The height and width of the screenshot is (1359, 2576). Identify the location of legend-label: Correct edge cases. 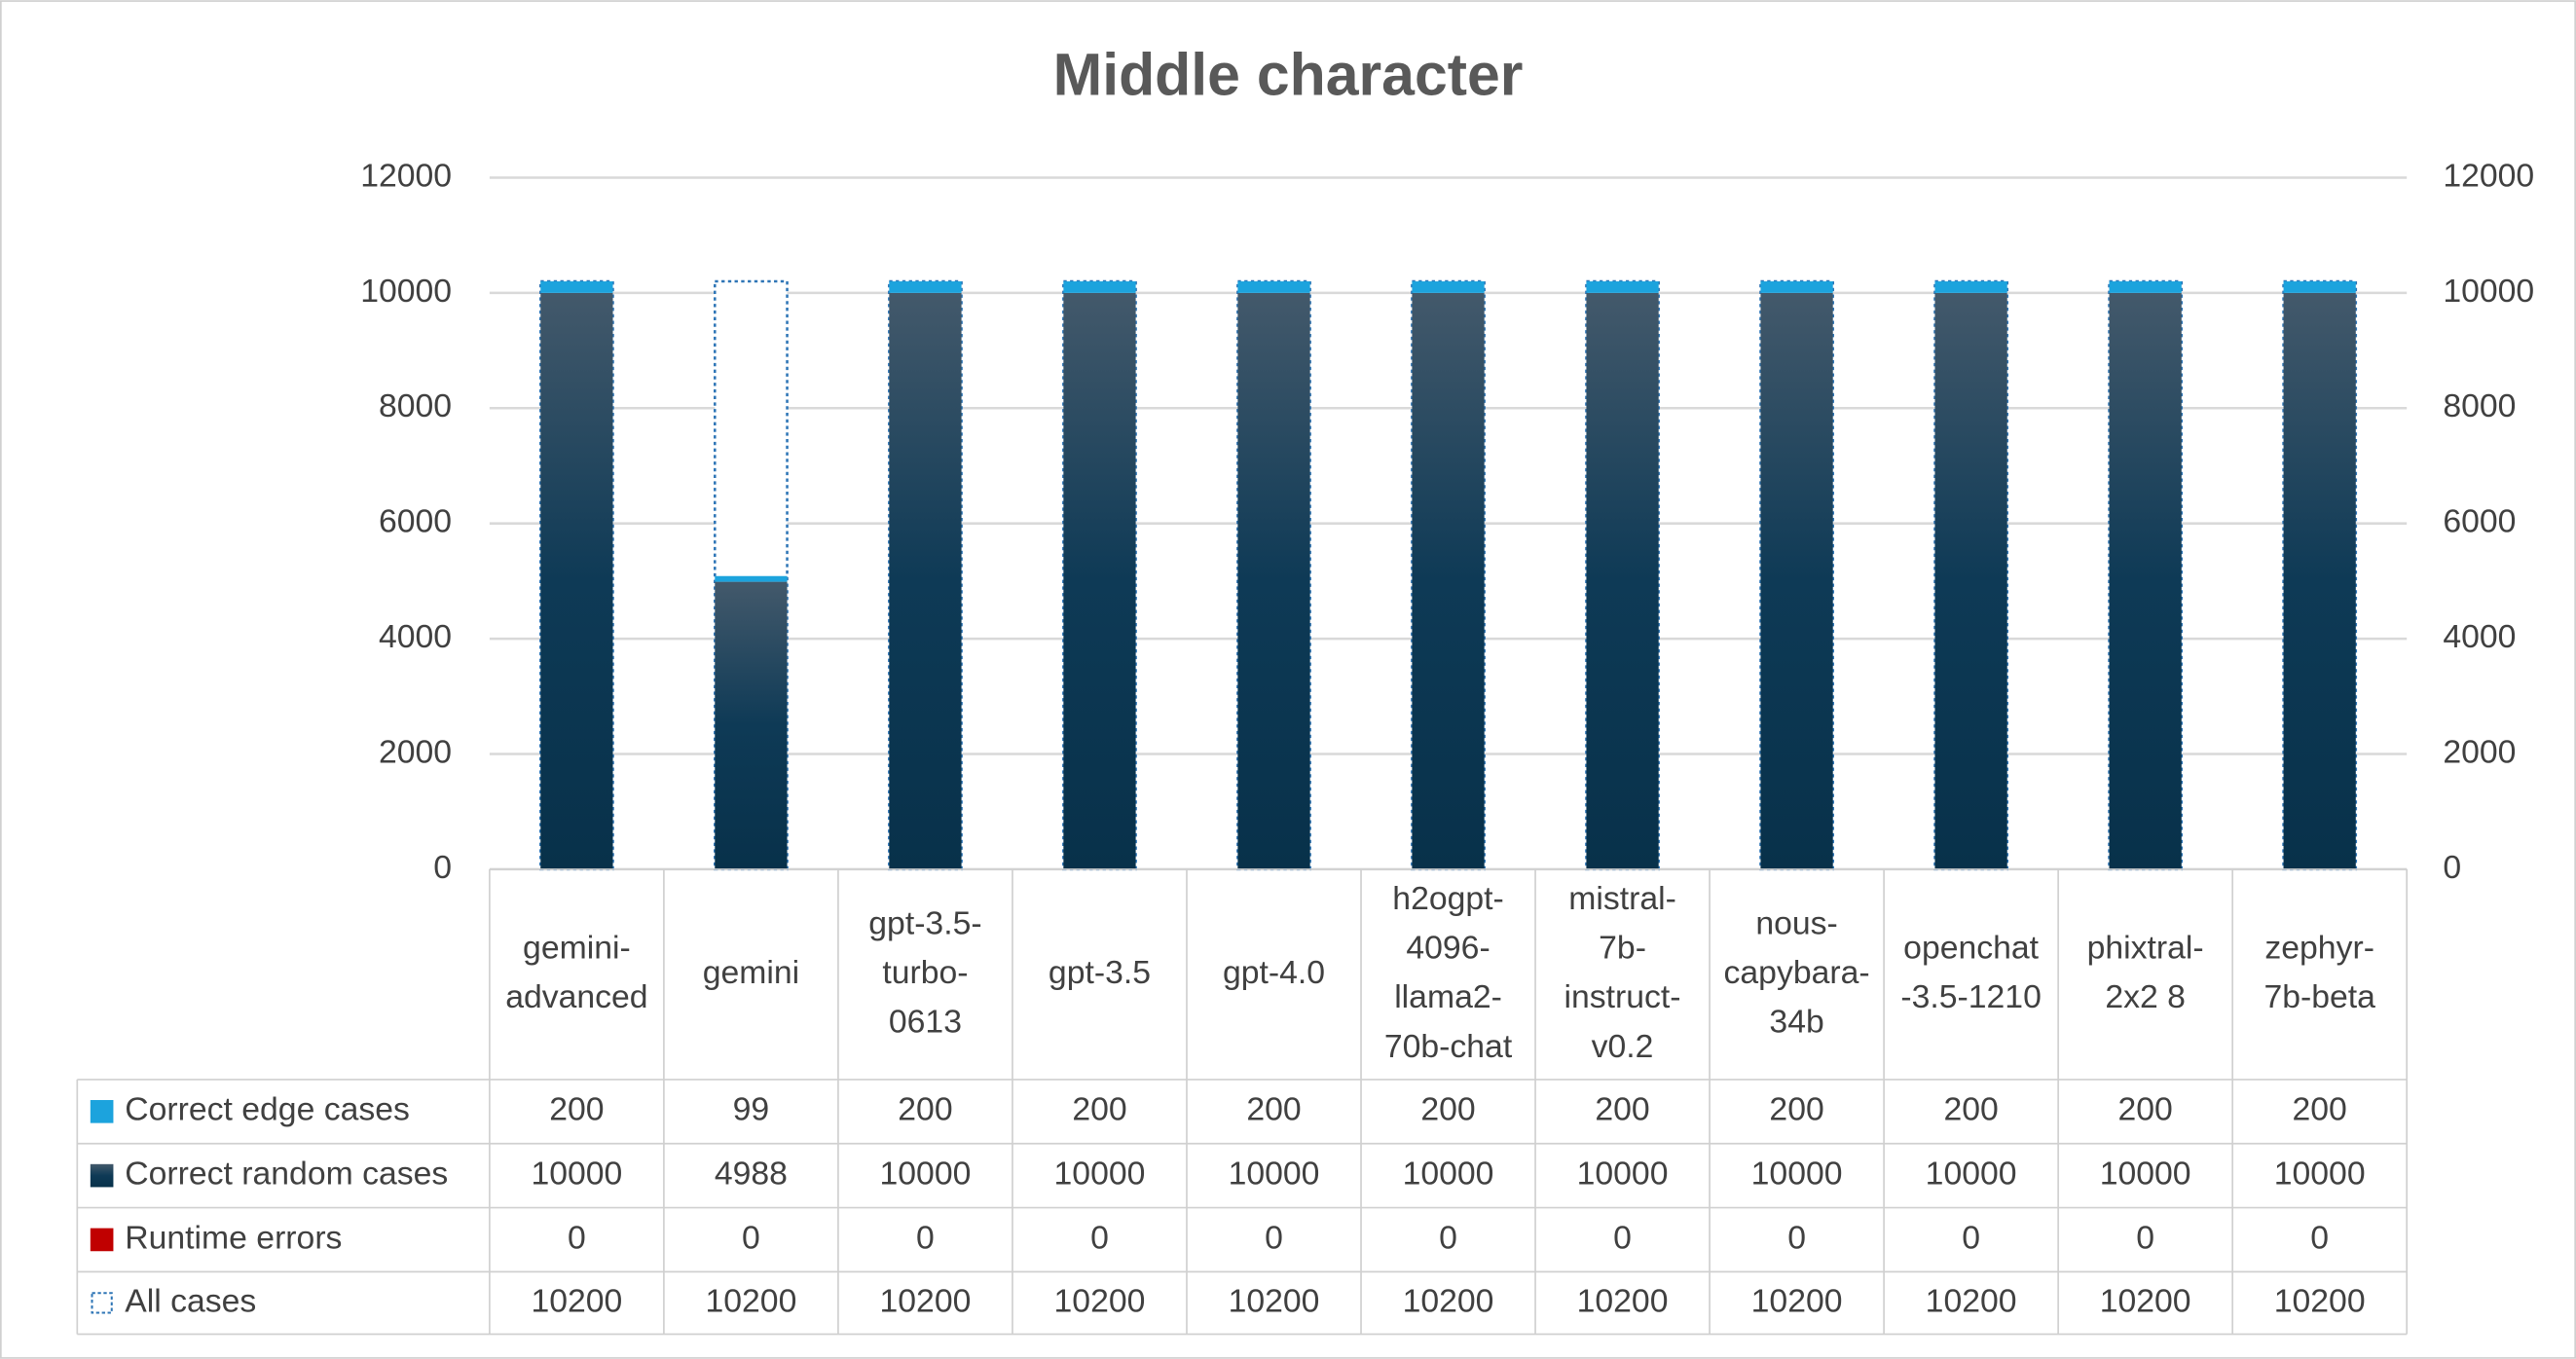
(267, 1110).